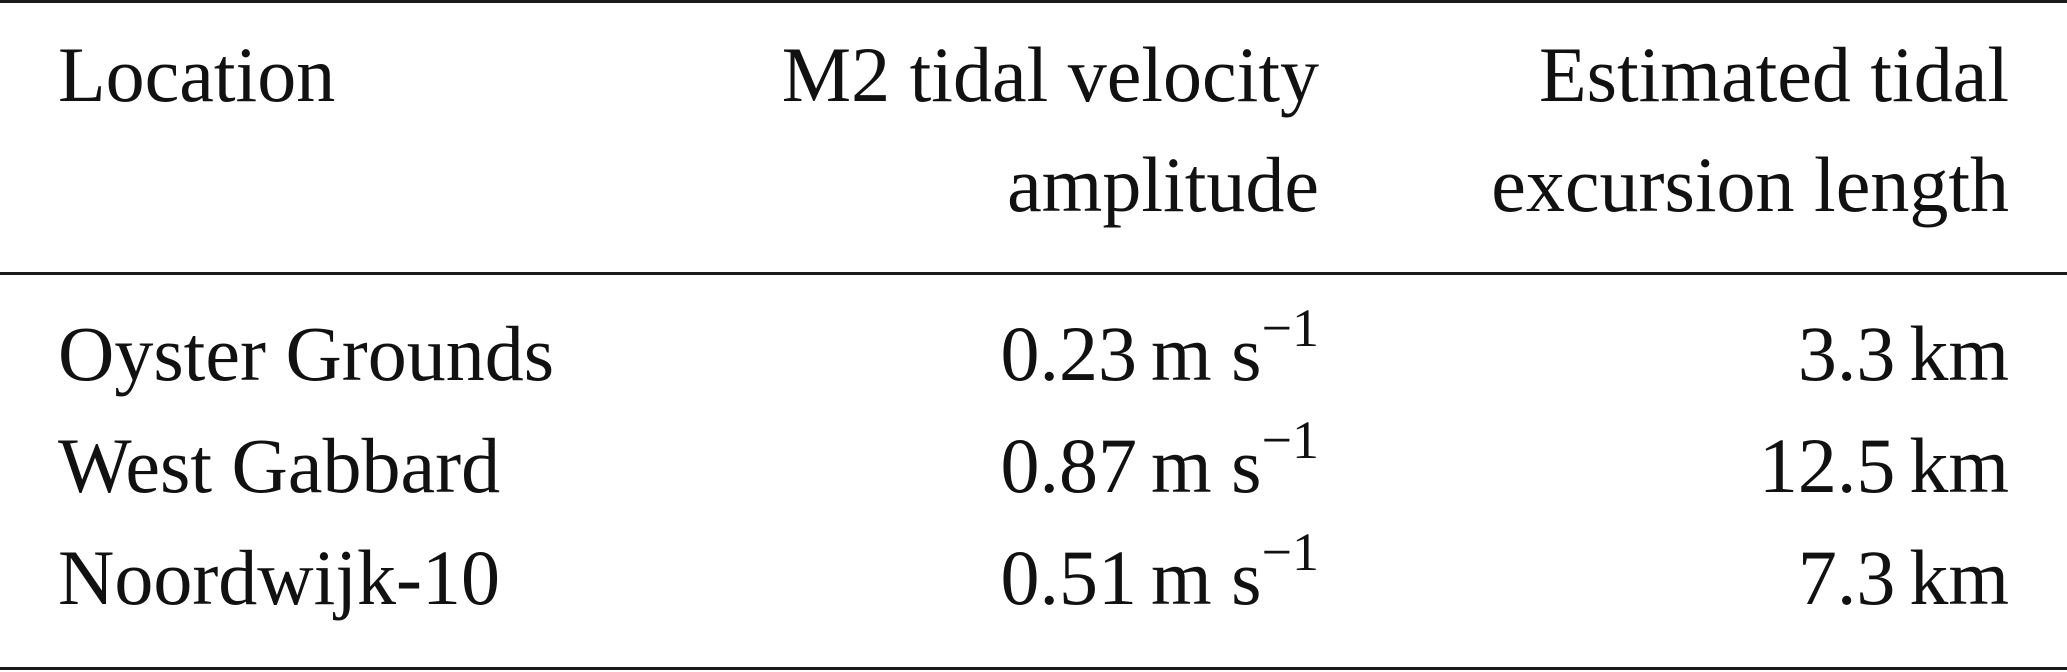 The width and height of the screenshot is (2067, 672). I want to click on excursion-value: 12.5, so click(1827, 465).